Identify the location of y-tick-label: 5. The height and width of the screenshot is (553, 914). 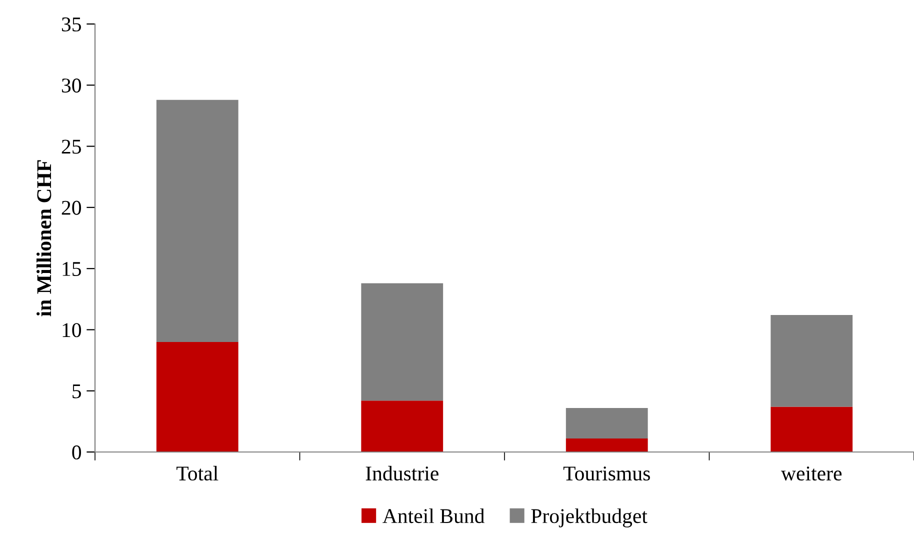
(76, 391).